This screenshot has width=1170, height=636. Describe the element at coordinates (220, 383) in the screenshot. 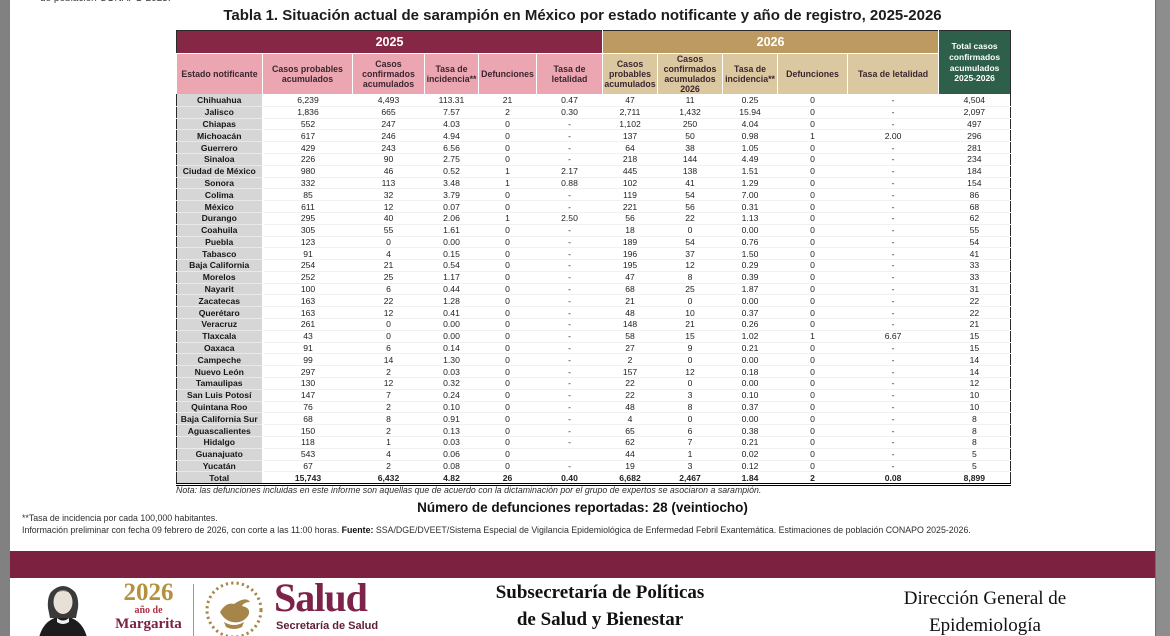

I see `state-cell: Tamaulipas` at that location.